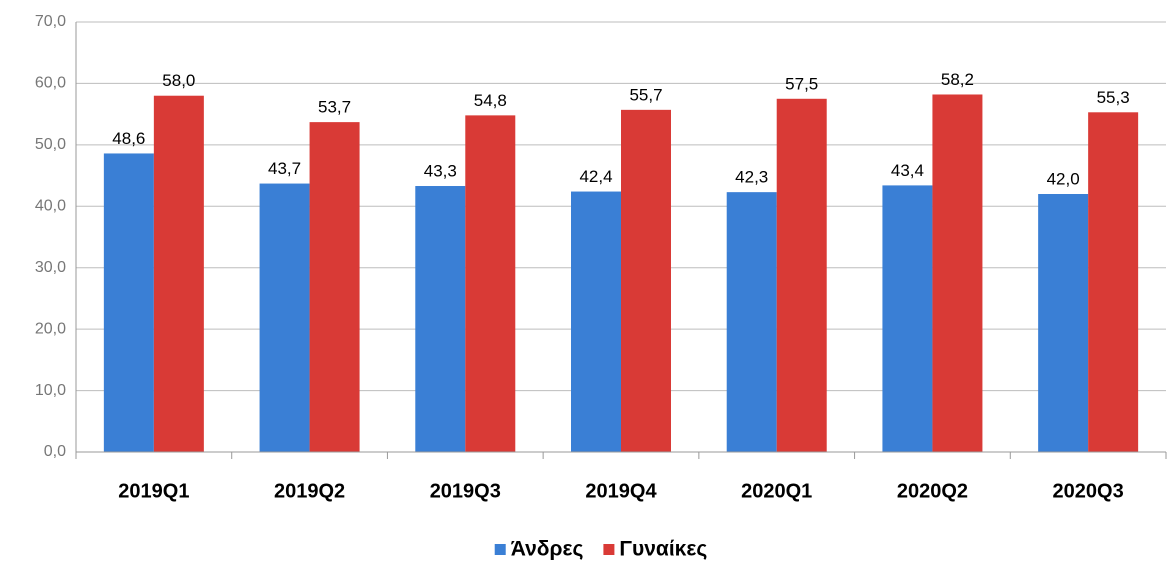  Describe the element at coordinates (751, 177) in the screenshot. I see `value-label: 42,3` at that location.